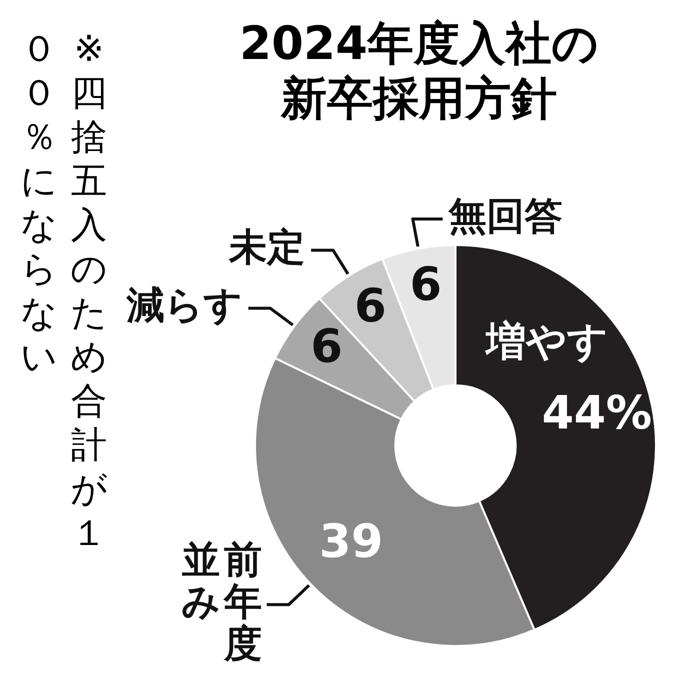 The height and width of the screenshot is (677, 677). Describe the element at coordinates (267, 247) in the screenshot. I see `slice-label: 未定` at that location.